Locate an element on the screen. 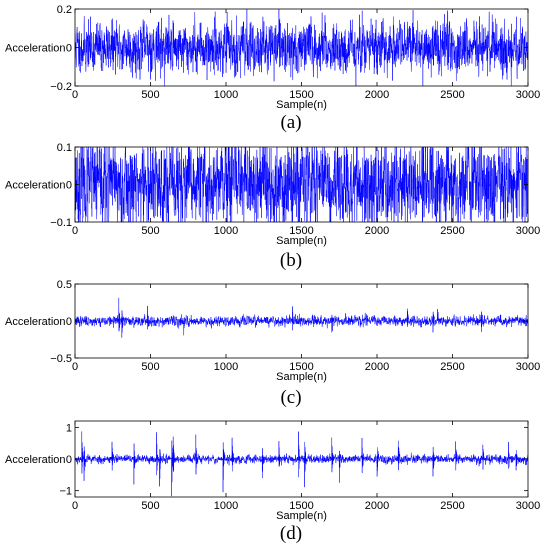 The width and height of the screenshot is (545, 550). y-tick-label: 0.1 is located at coordinates (64, 148).